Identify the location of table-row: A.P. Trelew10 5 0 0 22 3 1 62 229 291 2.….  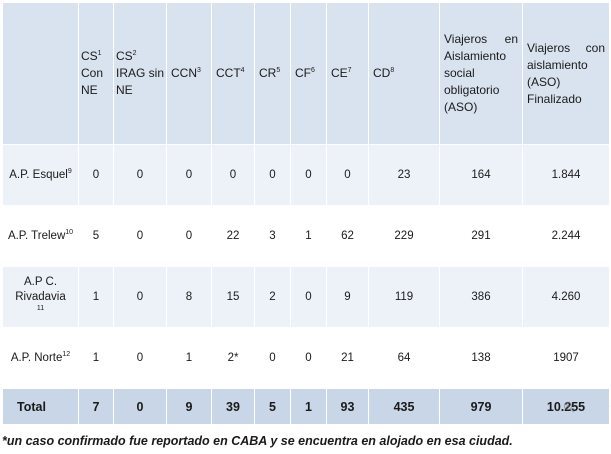
(306, 236).